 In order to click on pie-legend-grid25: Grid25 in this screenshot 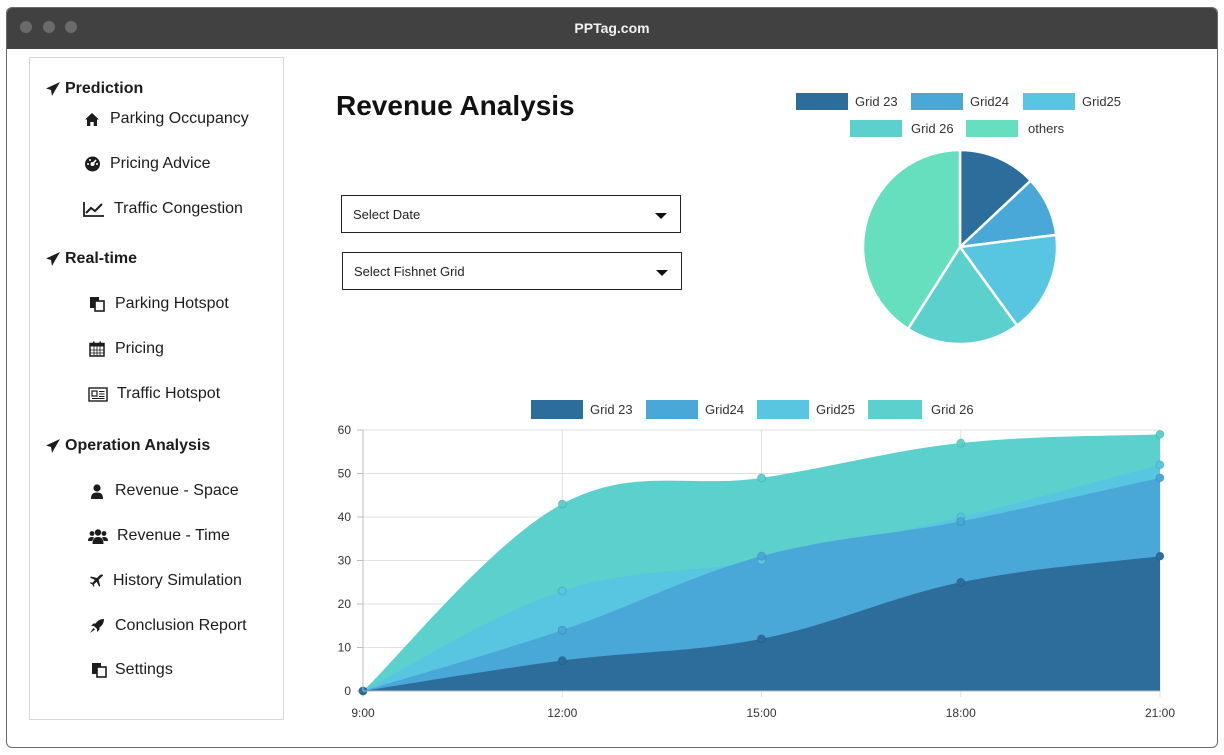, I will do `click(1072, 101)`.